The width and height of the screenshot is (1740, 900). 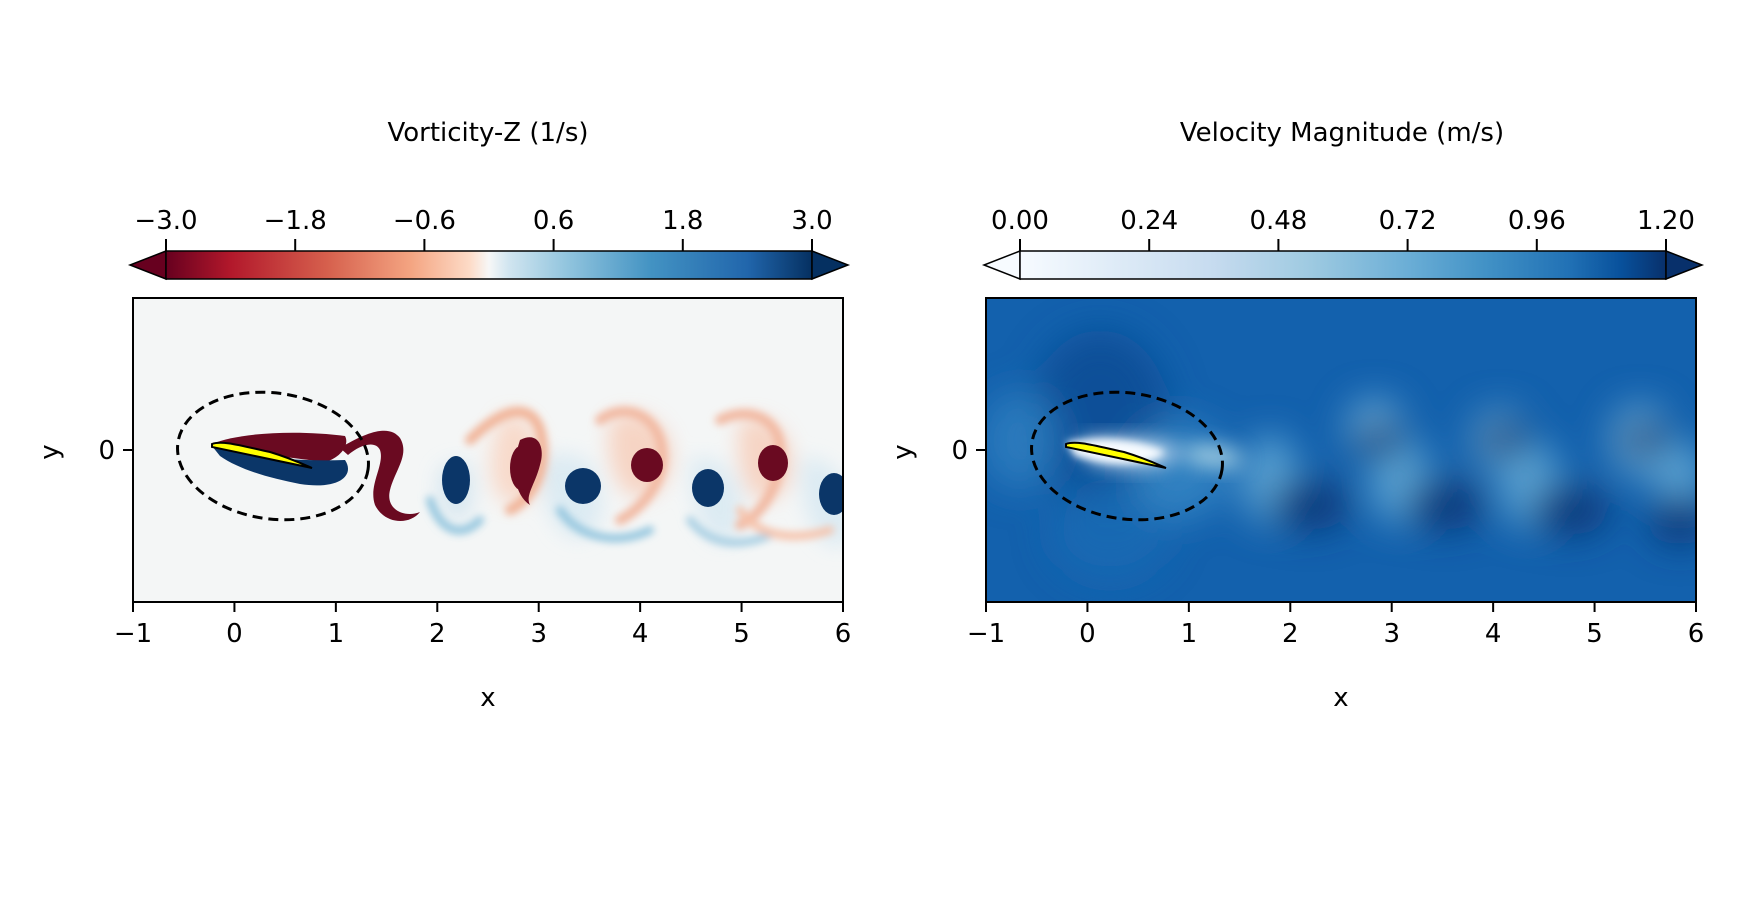 What do you see at coordinates (262, 455) in the screenshot?
I see `vorticity-airfoil` at bounding box center [262, 455].